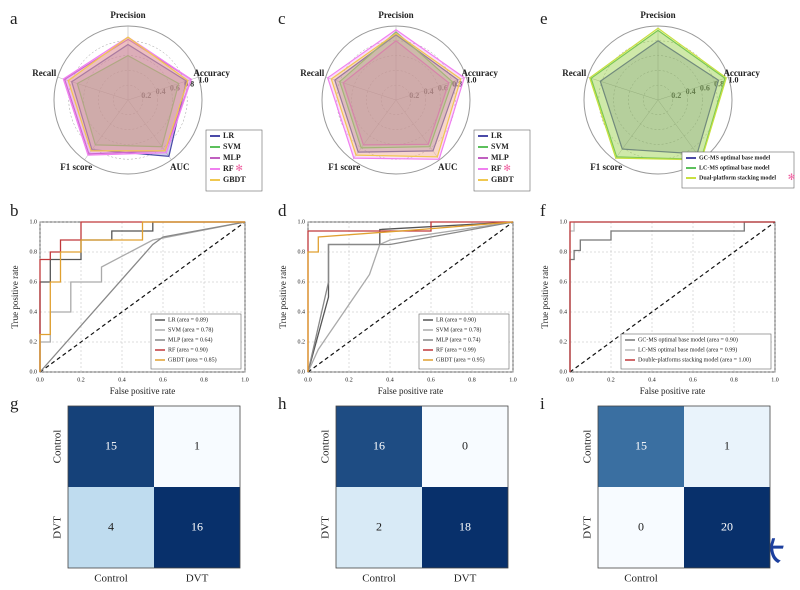 The width and height of the screenshot is (800, 590). Describe the element at coordinates (122, 380) in the screenshot. I see `x-tick-label: 0.4` at that location.